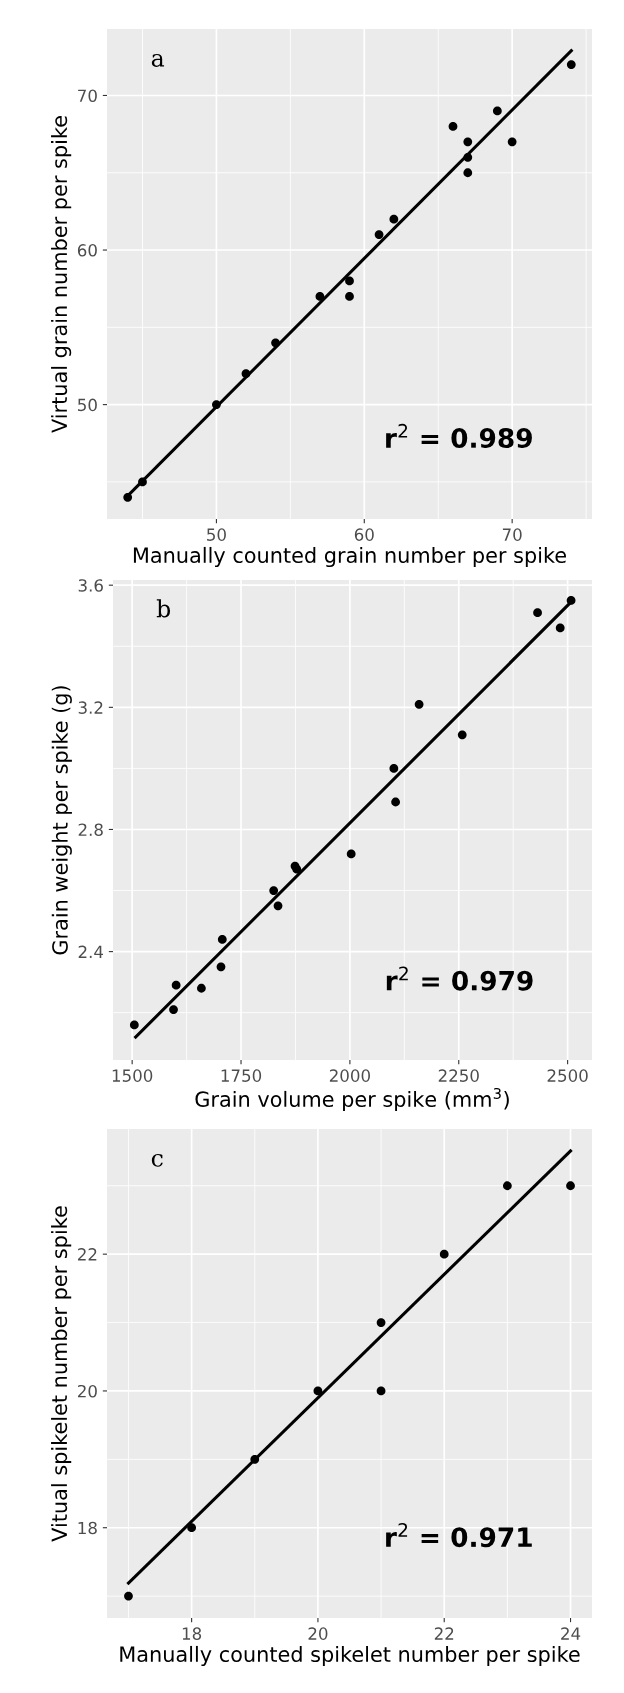 The height and width of the screenshot is (1693, 624). Describe the element at coordinates (458, 1075) in the screenshot. I see `x-tick-label: 2250` at that location.